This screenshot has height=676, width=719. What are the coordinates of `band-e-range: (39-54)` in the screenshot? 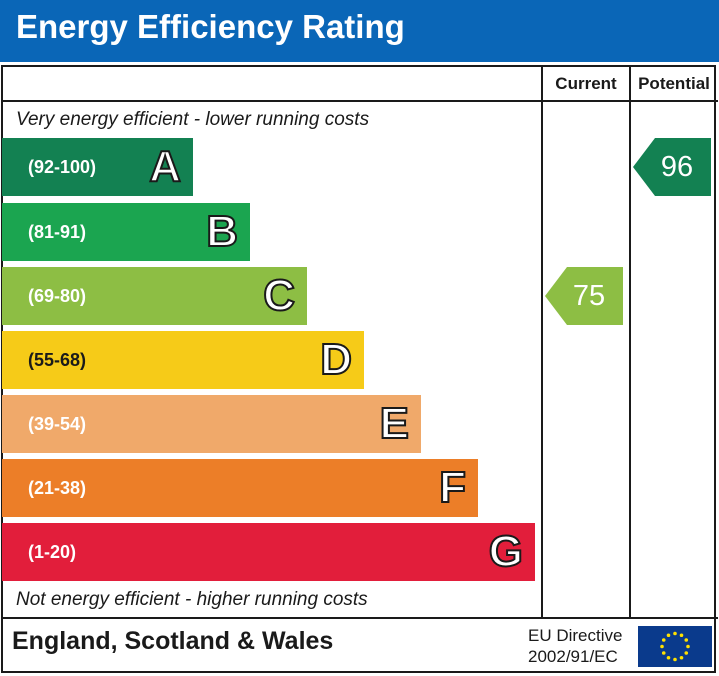 It's located at (57, 424).